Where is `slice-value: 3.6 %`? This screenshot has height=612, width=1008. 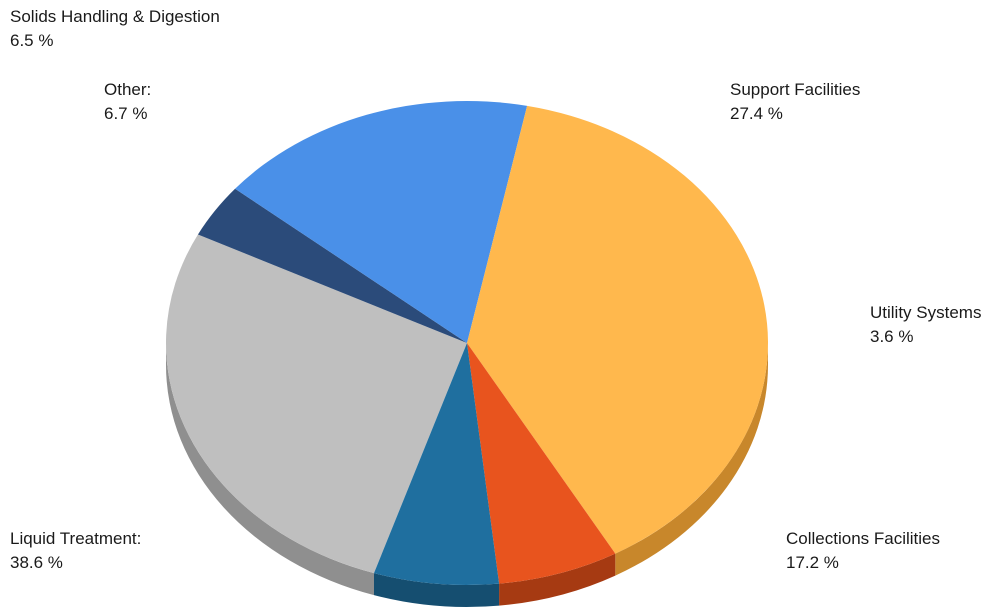
slice-value: 3.6 % is located at coordinates (891, 336).